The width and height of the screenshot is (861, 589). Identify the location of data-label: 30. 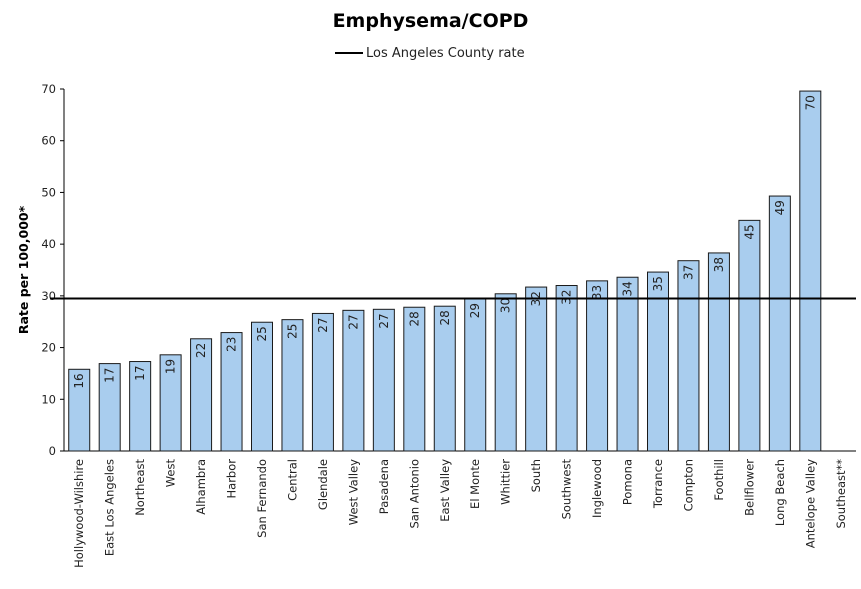
(506, 305).